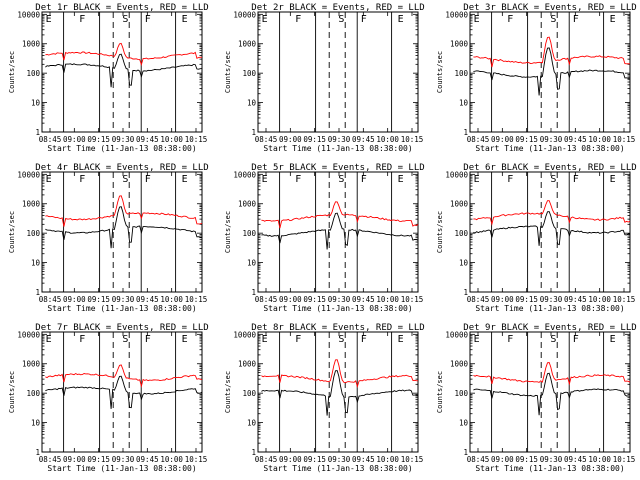 Image resolution: width=640 pixels, height=480 pixels. I want to click on panel-title: Det 3r BLACK = Events, RED = LLD, so click(549, 8).